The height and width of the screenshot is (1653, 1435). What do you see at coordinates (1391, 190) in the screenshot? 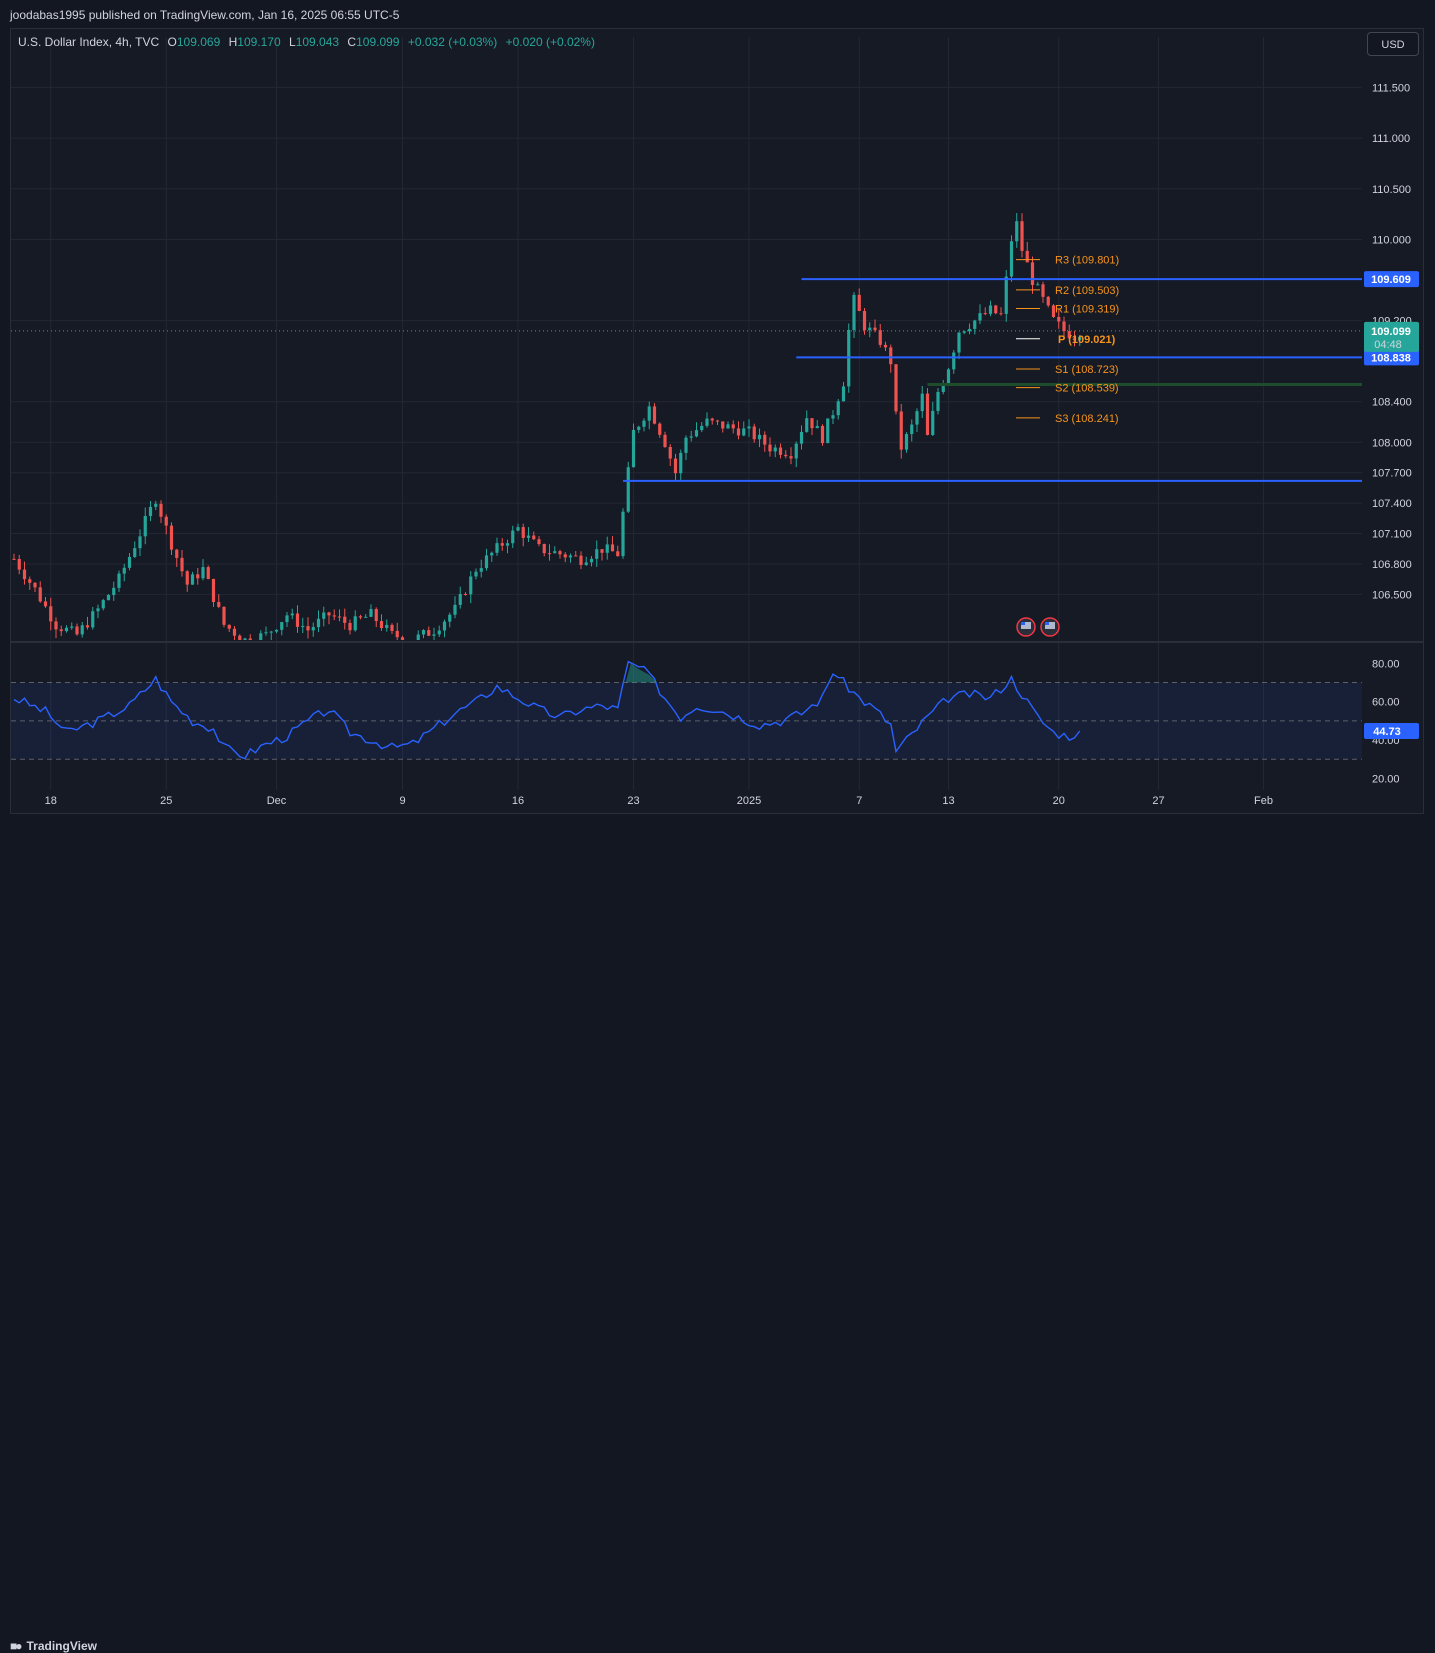
I see `y-tick-label: 110.500` at bounding box center [1391, 190].